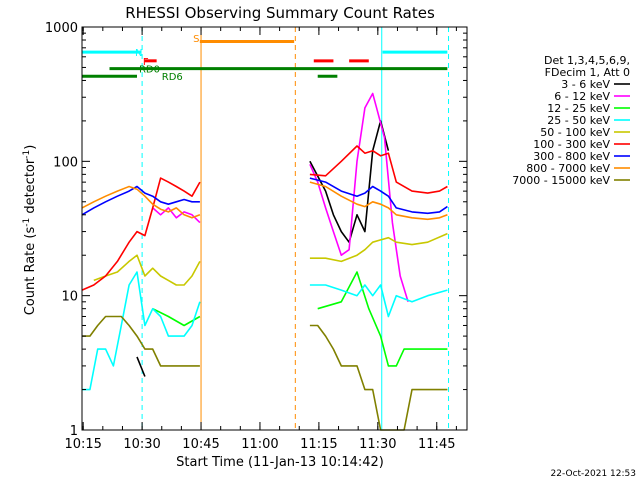 The height and width of the screenshot is (480, 640). Describe the element at coordinates (436, 444) in the screenshot. I see `x-tick-label: 11:45` at that location.